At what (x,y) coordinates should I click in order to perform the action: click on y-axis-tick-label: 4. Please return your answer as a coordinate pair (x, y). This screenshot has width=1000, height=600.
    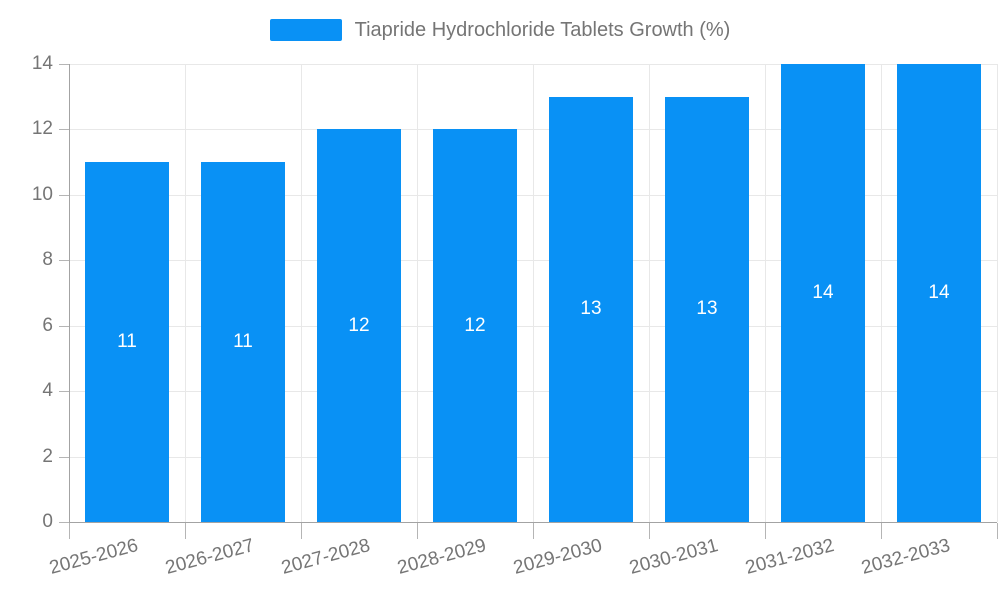
    Looking at the image, I should click on (47, 391).